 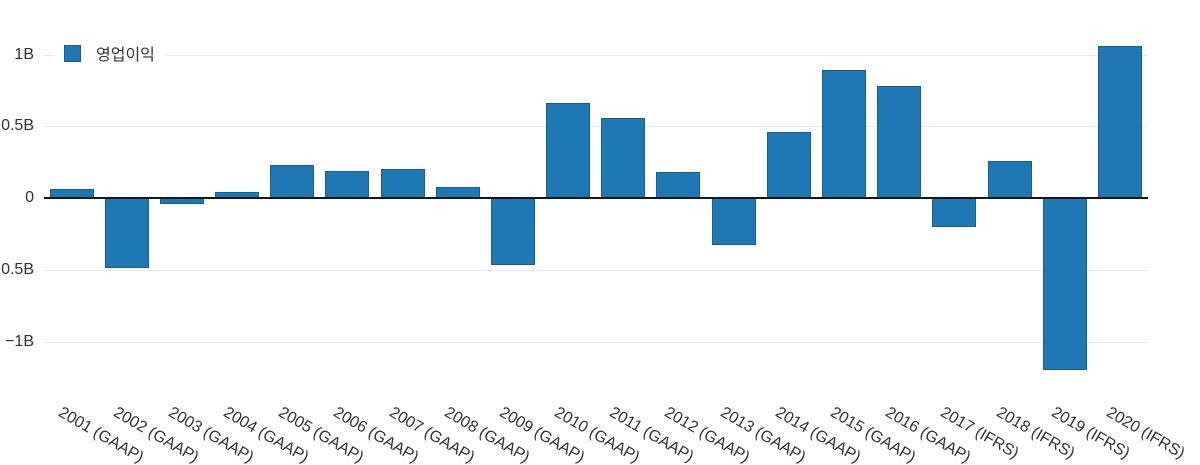 I want to click on legend-series-label: 영업이익, so click(x=125, y=55).